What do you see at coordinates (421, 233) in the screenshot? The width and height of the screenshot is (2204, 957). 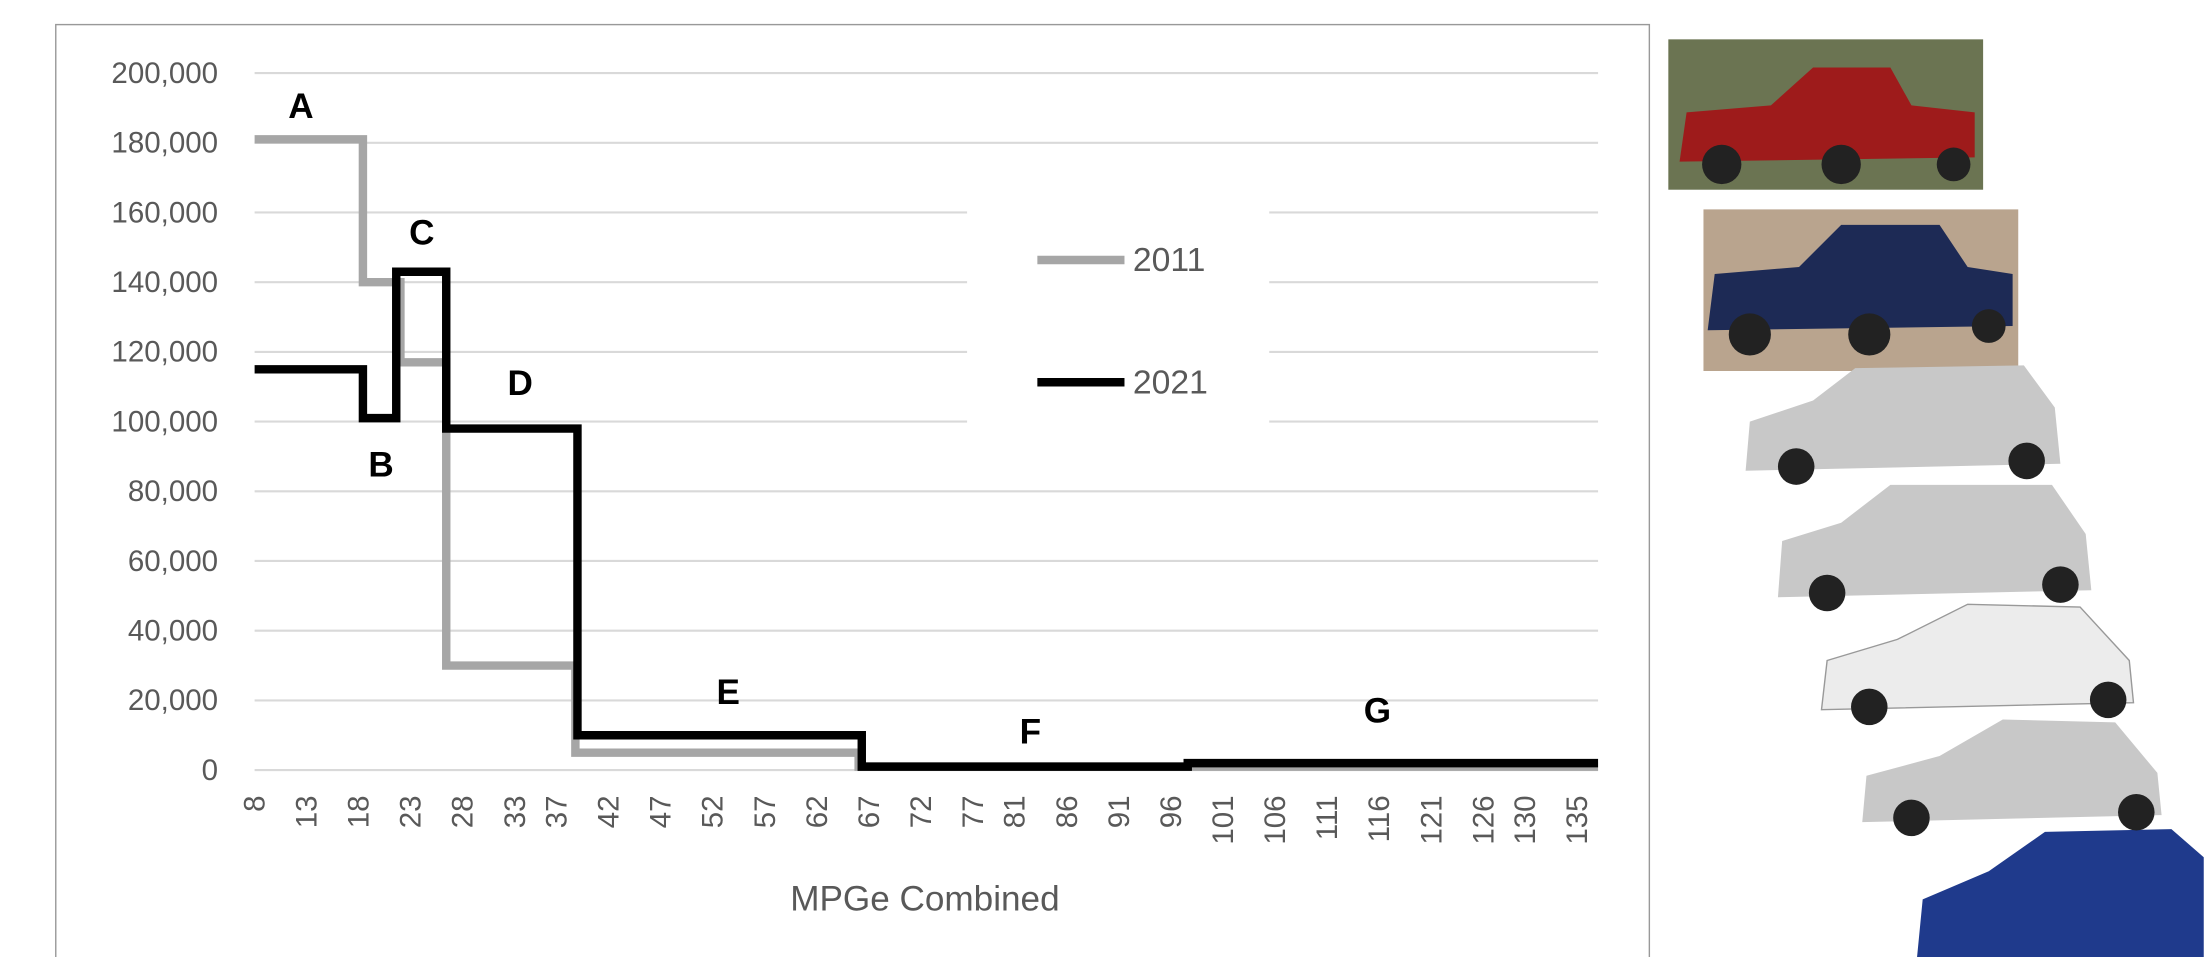 I see `annotation: C` at bounding box center [421, 233].